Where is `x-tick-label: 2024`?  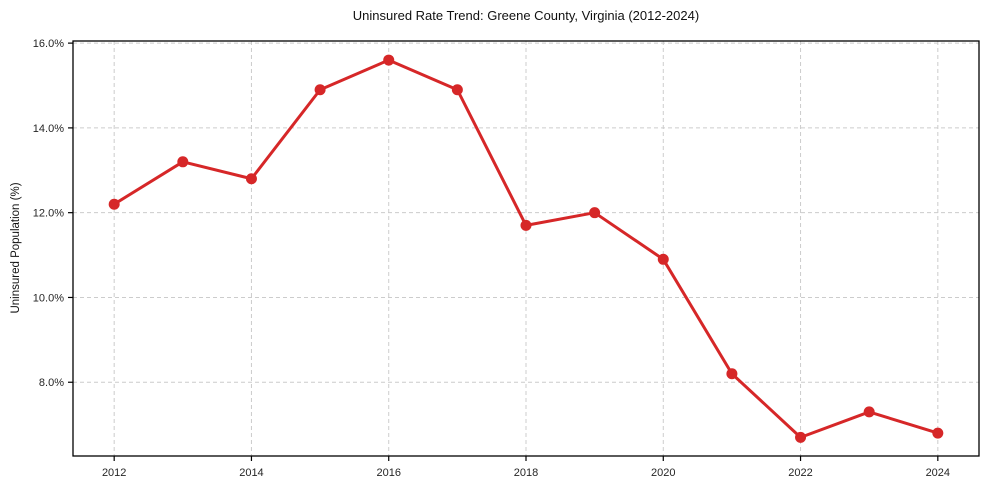 x-tick-label: 2024 is located at coordinates (938, 473).